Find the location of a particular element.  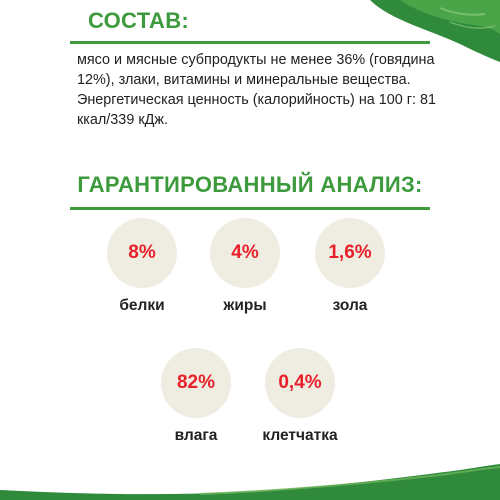

nutrient-fiber: 0,4% клетчатка is located at coordinates (300, 396).